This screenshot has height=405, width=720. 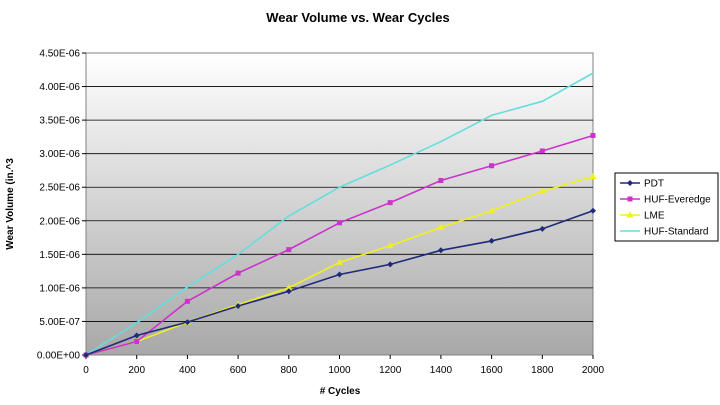 What do you see at coordinates (654, 216) in the screenshot?
I see `legend-label: LME` at bounding box center [654, 216].